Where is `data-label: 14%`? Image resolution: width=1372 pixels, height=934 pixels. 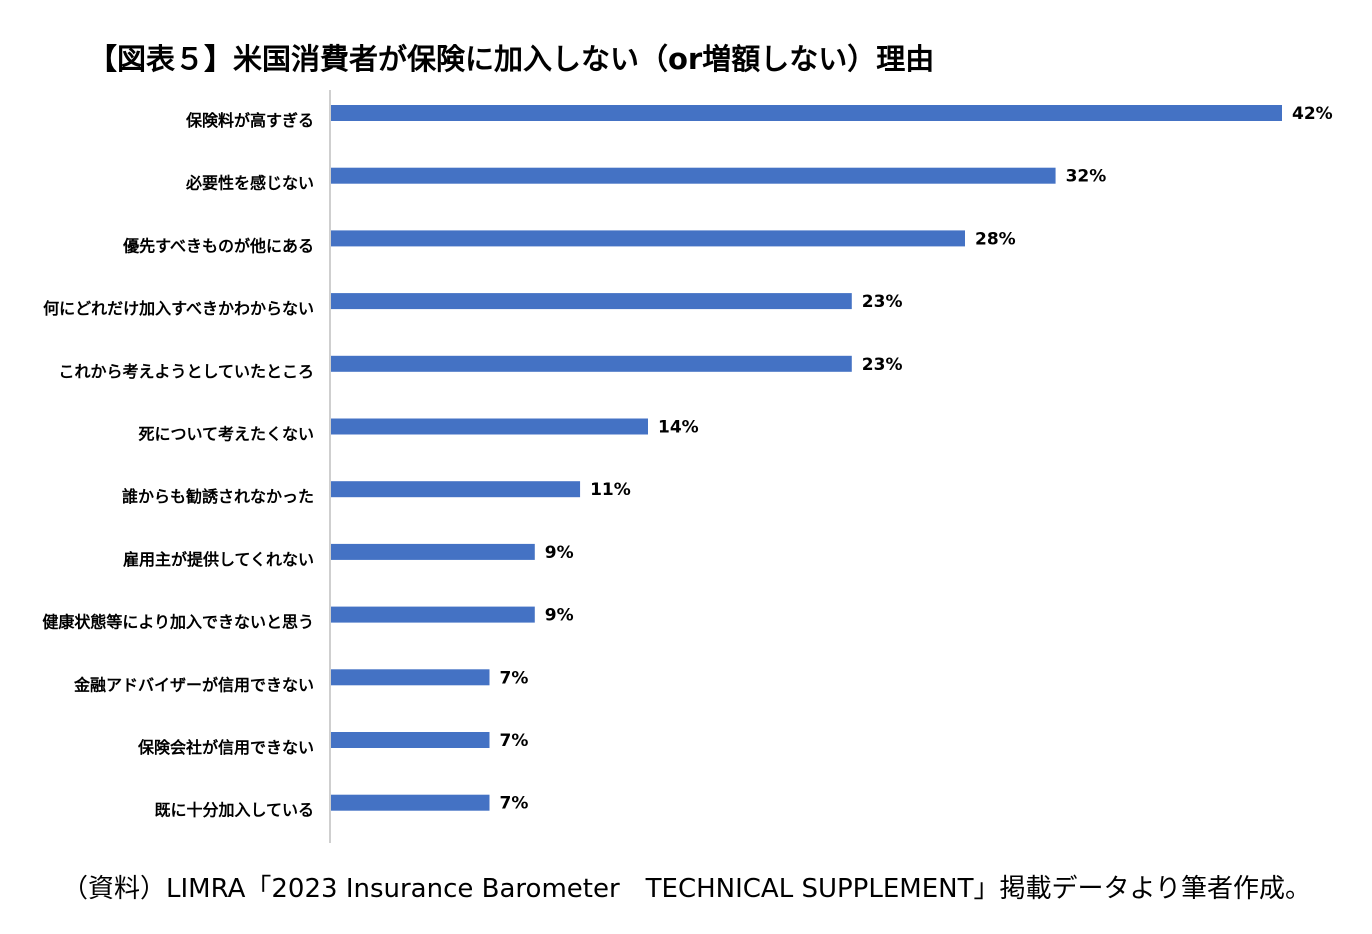
data-label: 14% is located at coordinates (678, 428).